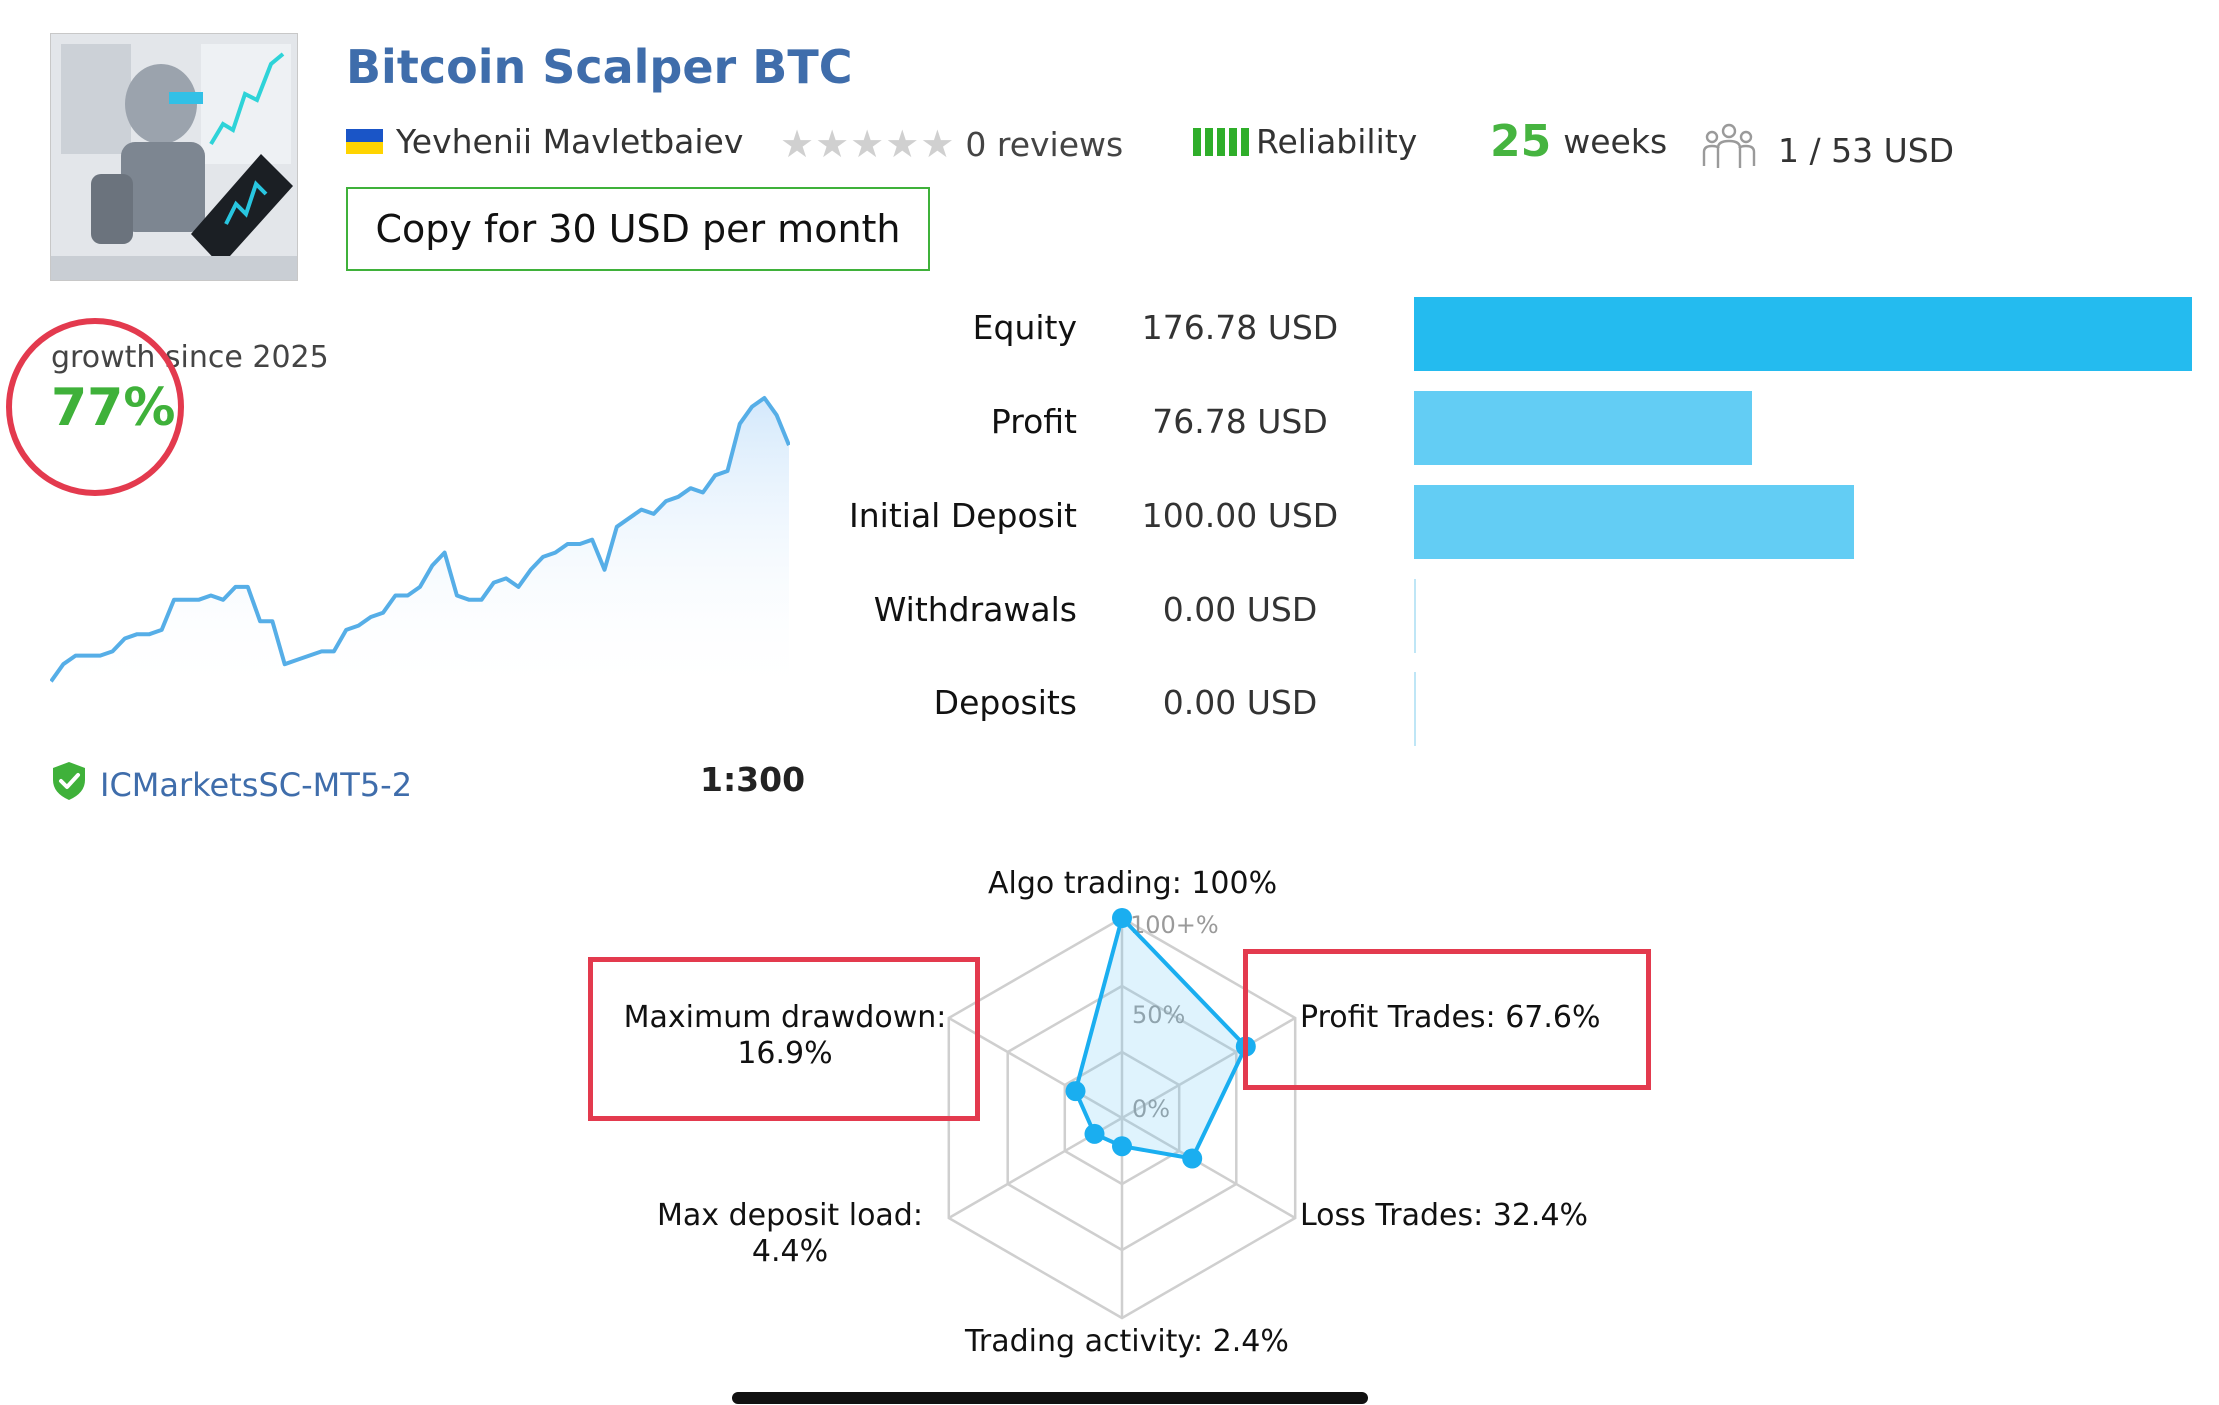 The height and width of the screenshot is (1405, 2219). Describe the element at coordinates (790, 1251) in the screenshot. I see `deposit-load-value: 4.4%` at that location.